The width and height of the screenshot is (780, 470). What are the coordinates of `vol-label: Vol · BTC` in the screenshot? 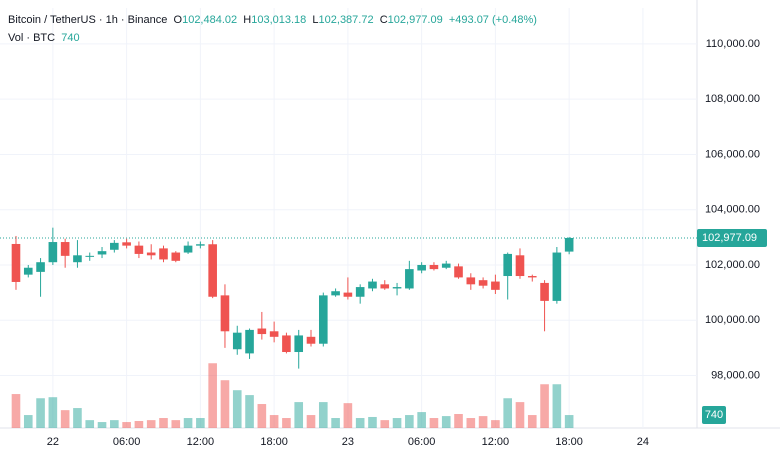 It's located at (32, 38).